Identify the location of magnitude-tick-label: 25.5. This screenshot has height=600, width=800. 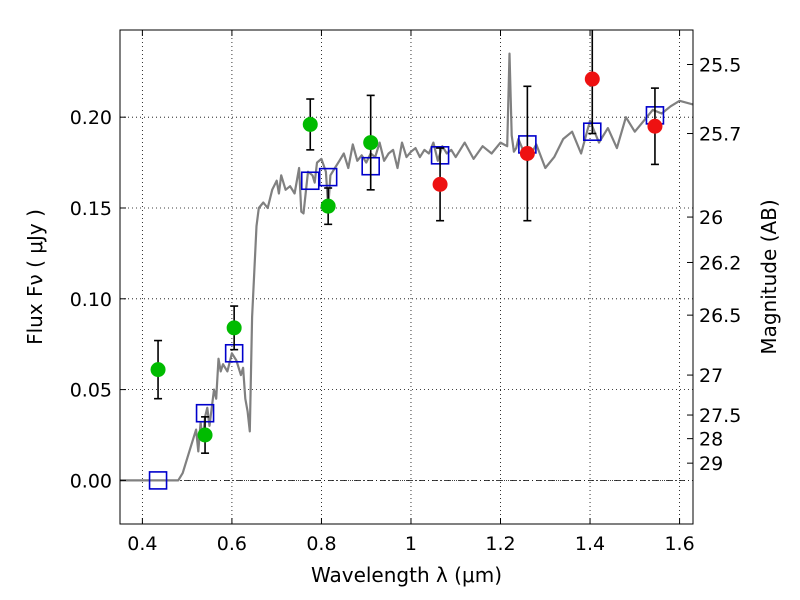
(720, 66).